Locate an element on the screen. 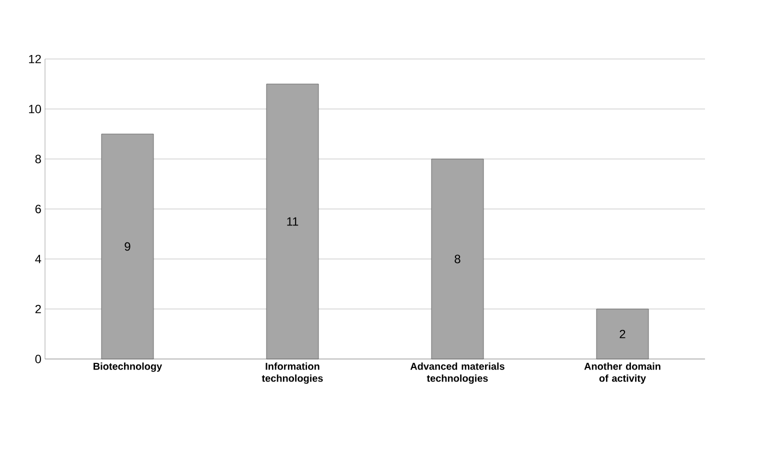 The height and width of the screenshot is (459, 757). y-tick-label: 10 is located at coordinates (35, 109).